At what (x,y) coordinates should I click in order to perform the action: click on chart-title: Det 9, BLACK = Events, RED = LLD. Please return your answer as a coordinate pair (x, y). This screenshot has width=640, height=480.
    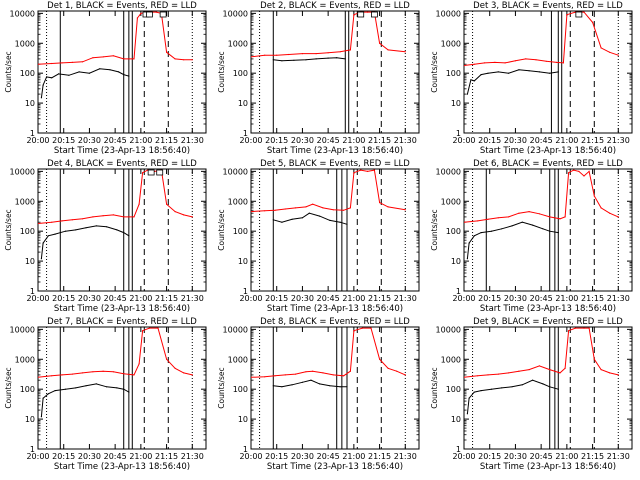
    Looking at the image, I should click on (548, 322).